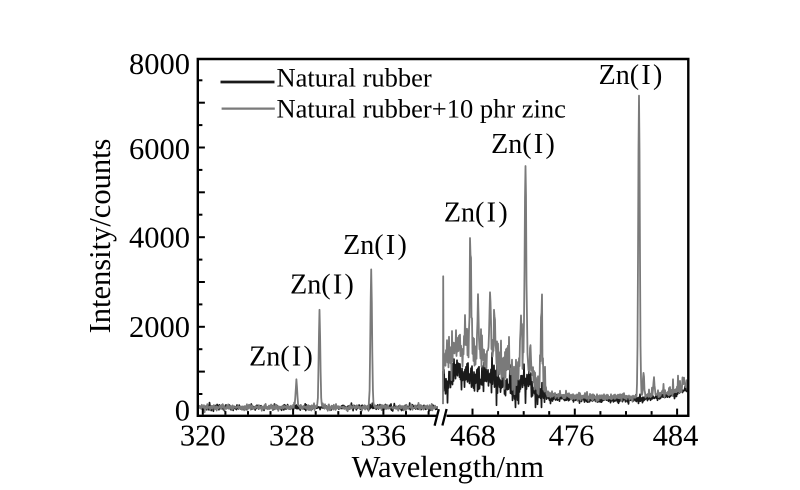  Describe the element at coordinates (182, 411) in the screenshot. I see `svg-text: 0` at that location.